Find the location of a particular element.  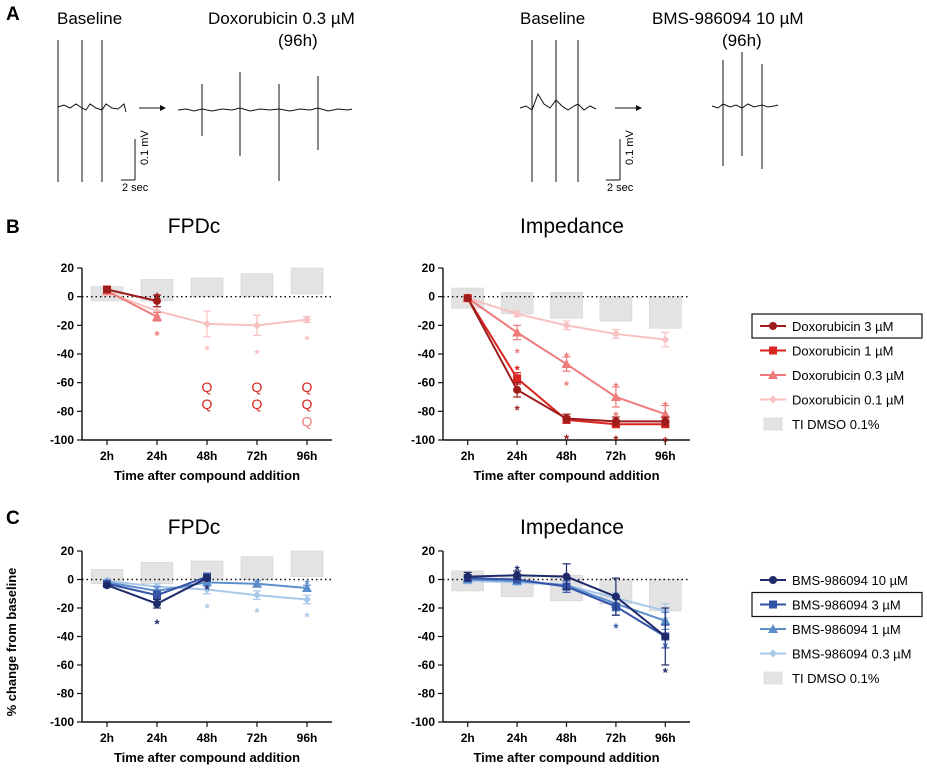

legend-entry: Doxorubicin 1 µM is located at coordinates (826, 351).